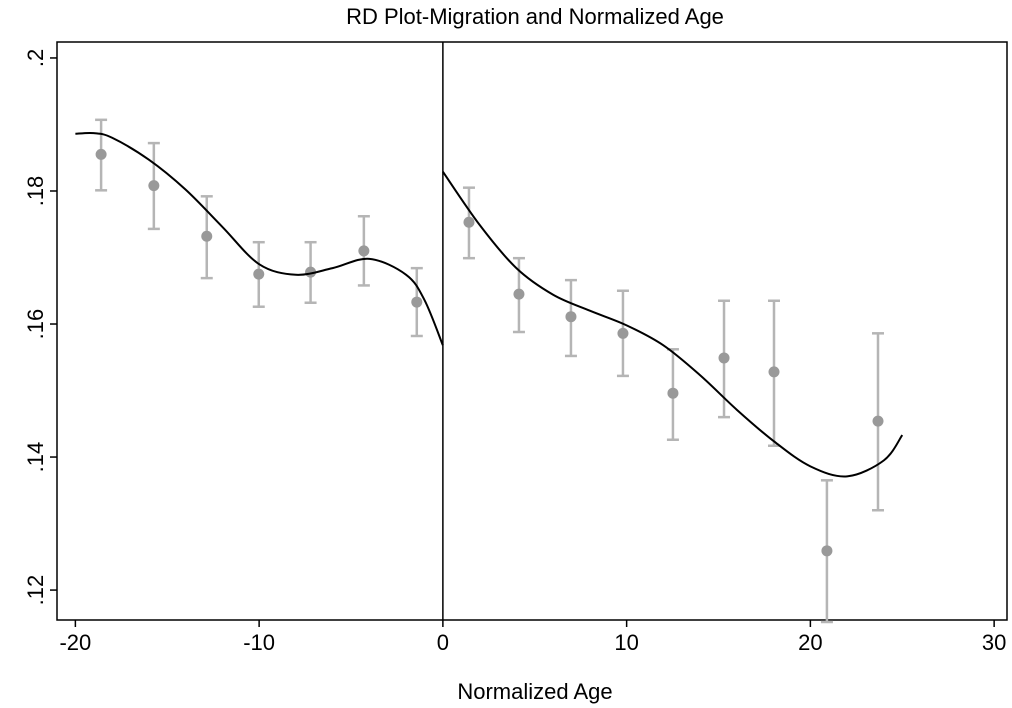 This screenshot has width=1012, height=708. Describe the element at coordinates (534, 691) in the screenshot. I see `x-axis-label: Normalized Age` at that location.